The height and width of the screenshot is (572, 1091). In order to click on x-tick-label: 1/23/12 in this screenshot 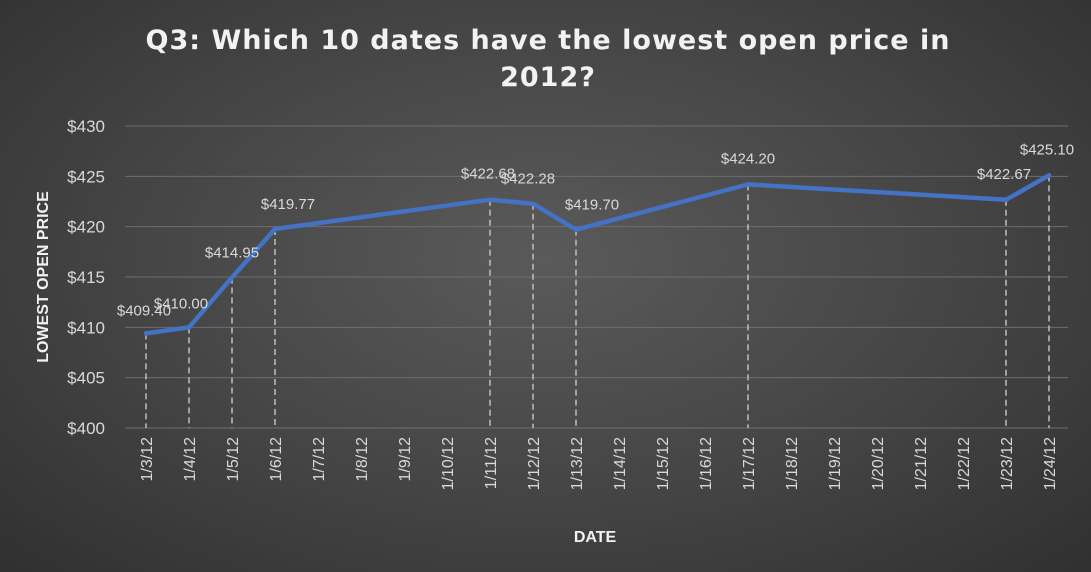, I will do `click(1007, 463)`.